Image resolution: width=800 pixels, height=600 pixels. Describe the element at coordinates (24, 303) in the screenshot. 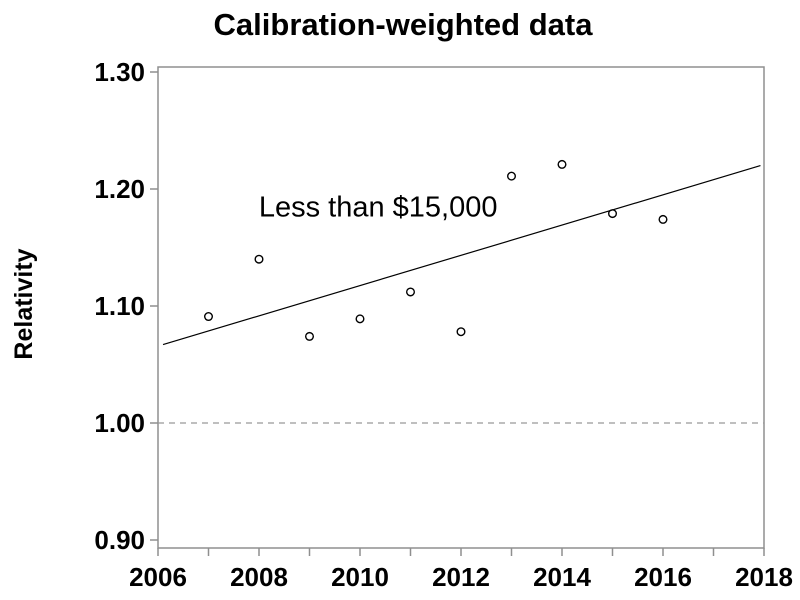

I see `y-axis-label: Relativity` at that location.